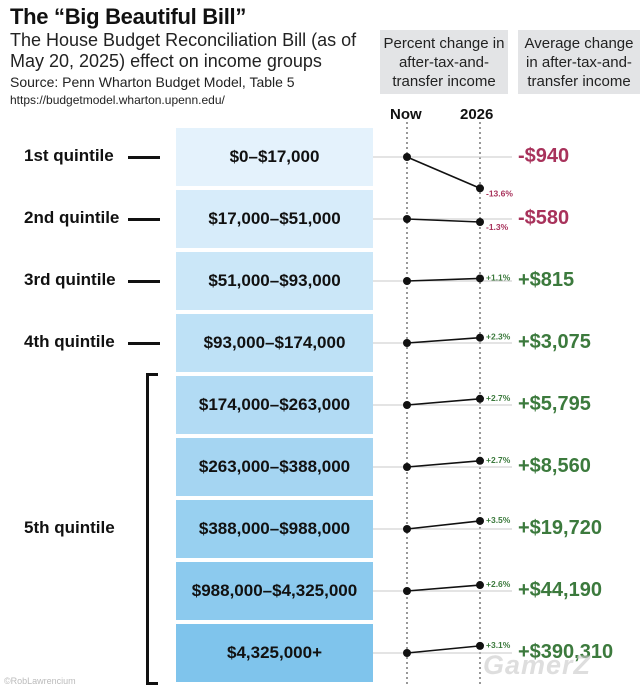 The width and height of the screenshot is (640, 687). Describe the element at coordinates (69, 155) in the screenshot. I see `quintile-label-1: 1st quintile` at that location.